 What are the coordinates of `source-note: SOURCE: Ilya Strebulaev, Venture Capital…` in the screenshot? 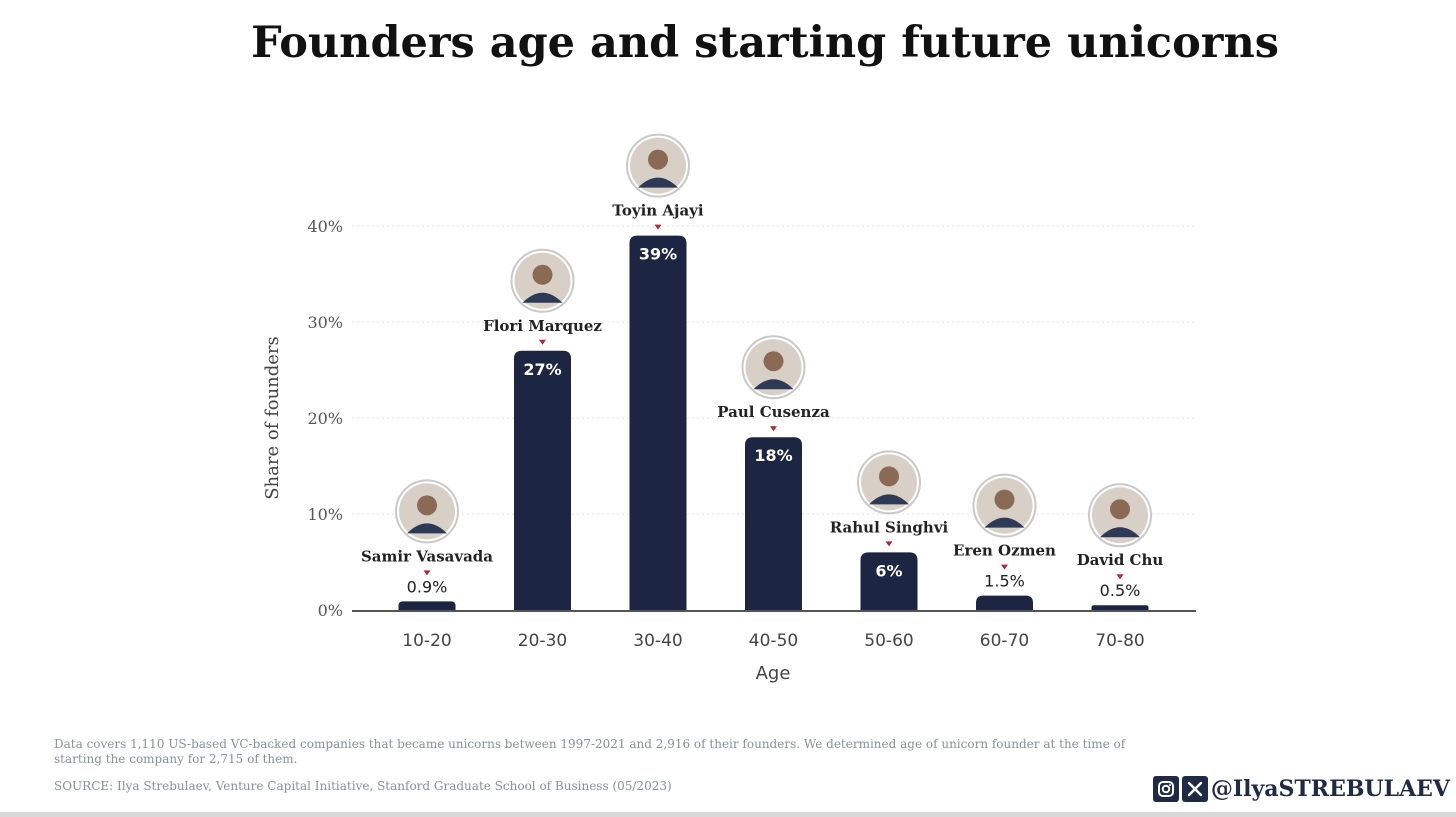 It's located at (363, 786).